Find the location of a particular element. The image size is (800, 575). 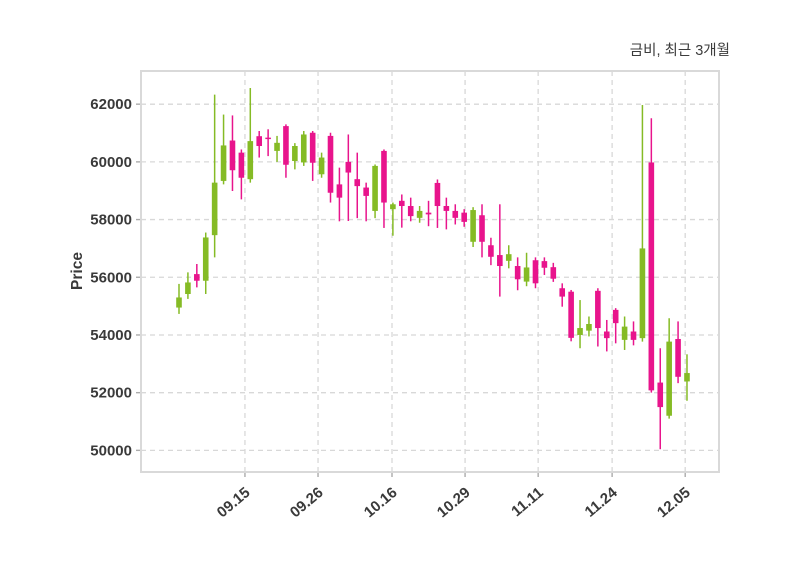

x-tick-label: 11.24 is located at coordinates (602, 502).